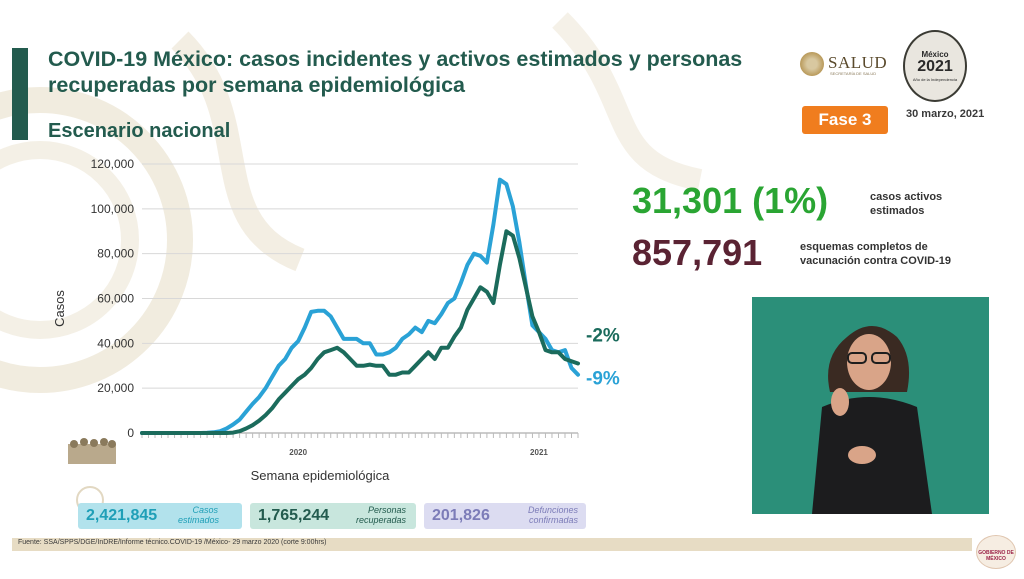 The image size is (1024, 579). I want to click on gobierno-mexico-logo: GOBIERNO DE MÉXICO, so click(996, 552).